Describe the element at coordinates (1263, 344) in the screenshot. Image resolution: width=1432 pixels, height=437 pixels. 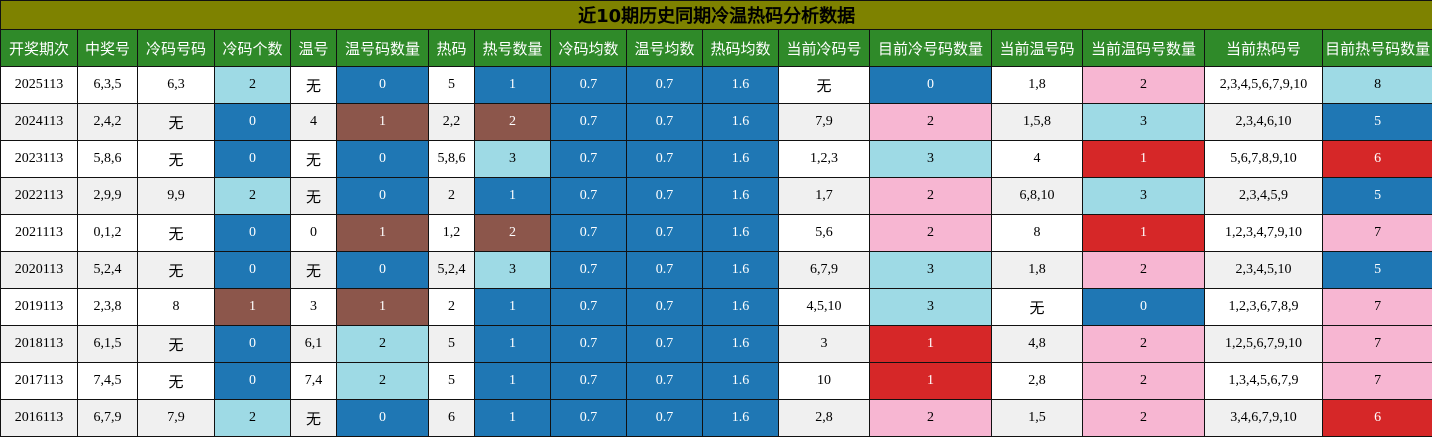
I see `table-cell: 1,2,5,6,7,9,10` at that location.